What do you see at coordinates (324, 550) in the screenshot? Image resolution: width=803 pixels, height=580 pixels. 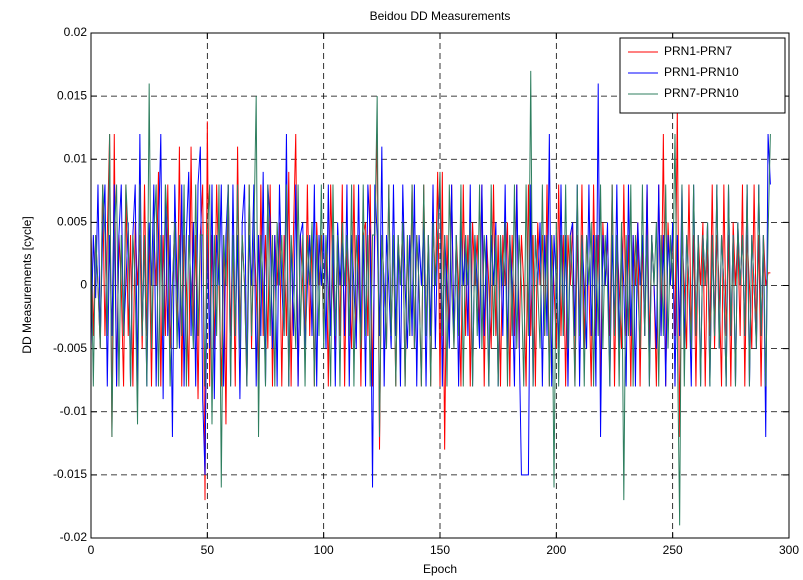 I see `x-tick-label: 100` at bounding box center [324, 550].